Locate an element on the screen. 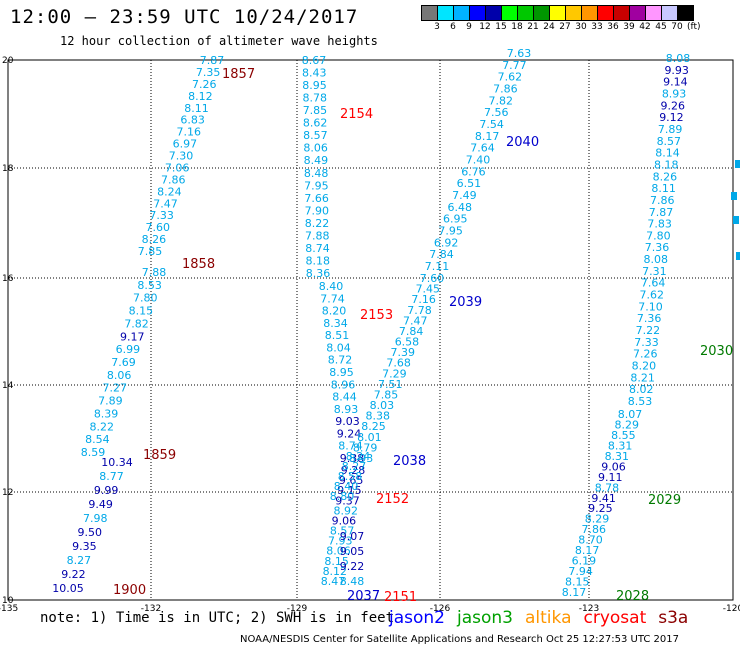 Image resolution: width=740 pixels, height=650 pixels. wave-height-label: 7.10 is located at coordinates (650, 306).